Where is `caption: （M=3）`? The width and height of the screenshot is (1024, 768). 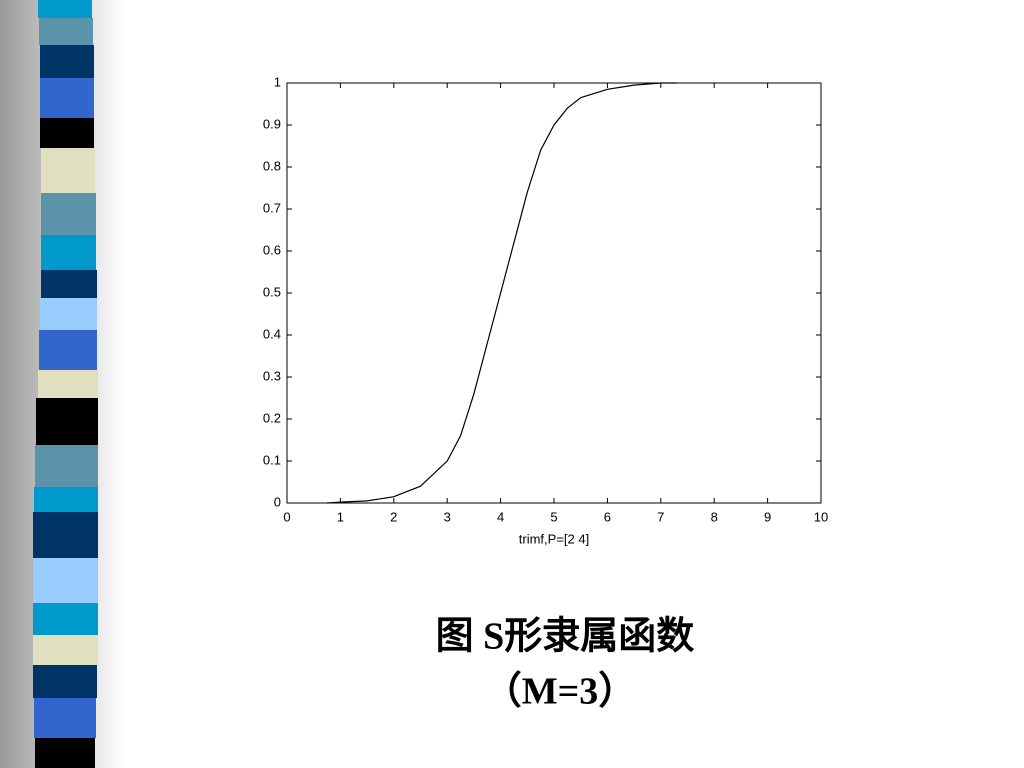 caption: （M=3） is located at coordinates (560, 692).